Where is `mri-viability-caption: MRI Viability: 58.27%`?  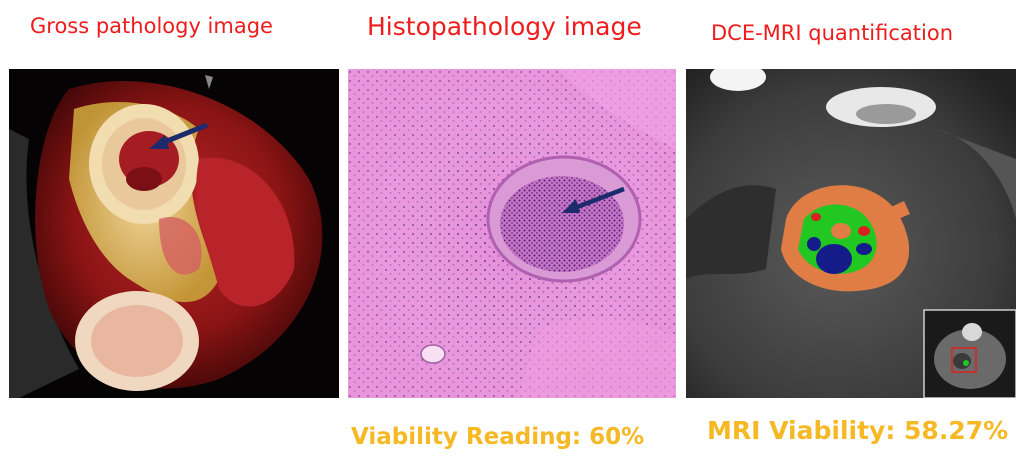 mri-viability-caption: MRI Viability: 58.27% is located at coordinates (858, 430).